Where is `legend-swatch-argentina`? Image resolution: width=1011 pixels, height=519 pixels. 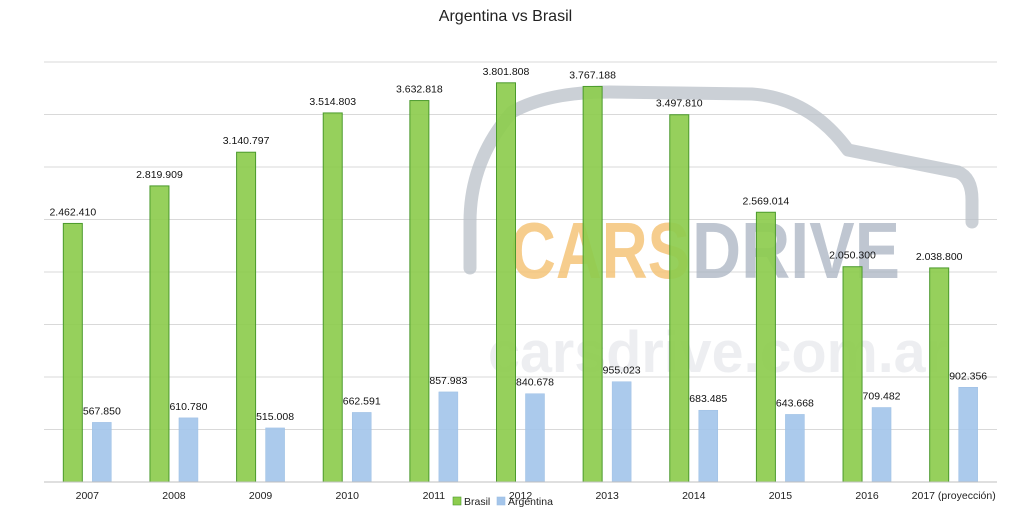 legend-swatch-argentina is located at coordinates (501, 501).